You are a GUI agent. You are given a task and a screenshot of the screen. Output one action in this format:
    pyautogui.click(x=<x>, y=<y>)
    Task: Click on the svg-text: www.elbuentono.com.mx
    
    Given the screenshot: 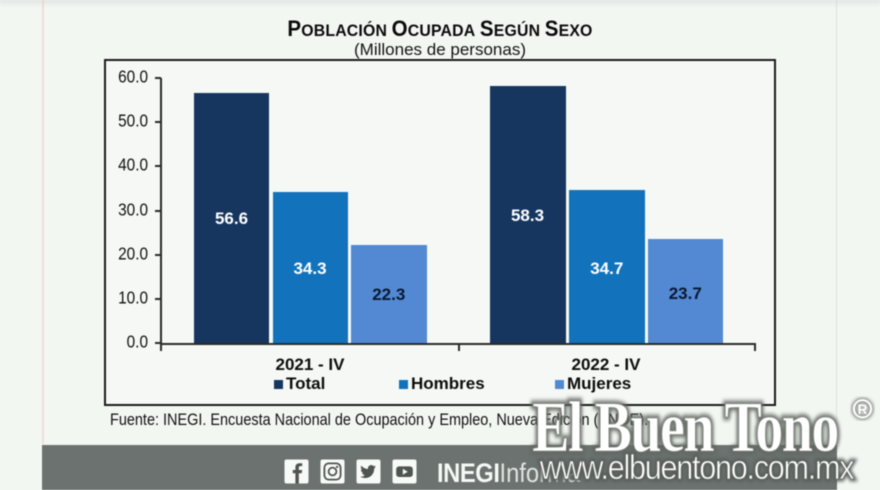 What is the action you would take?
    pyautogui.click(x=697, y=468)
    